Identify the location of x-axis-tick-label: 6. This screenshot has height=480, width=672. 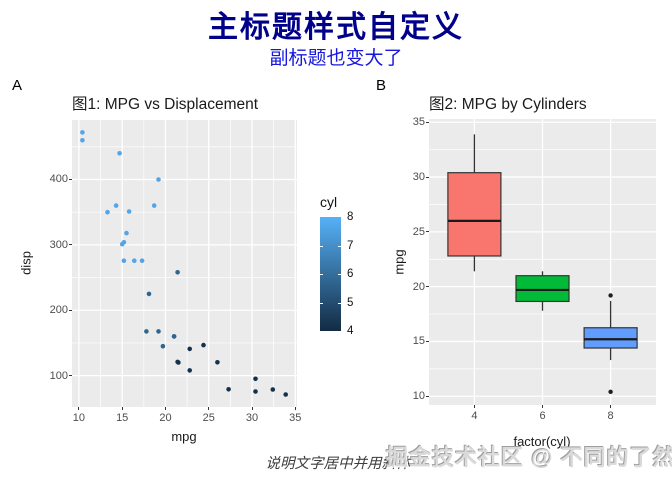
(542, 416).